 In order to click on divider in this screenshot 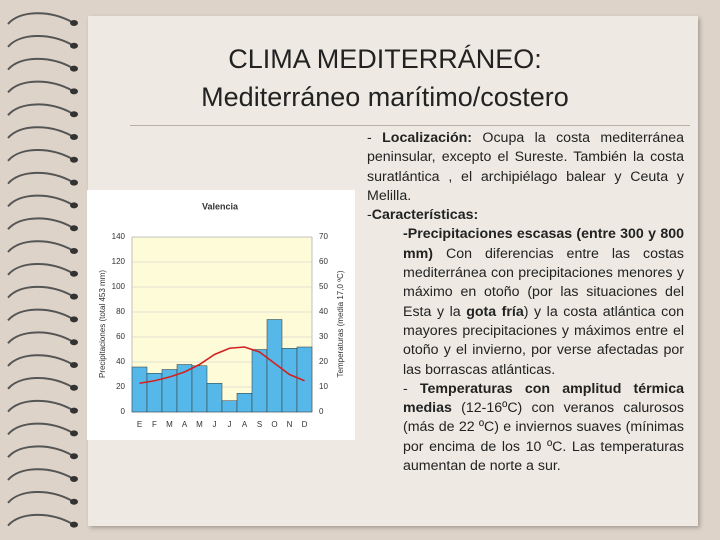, I will do `click(410, 125)`.